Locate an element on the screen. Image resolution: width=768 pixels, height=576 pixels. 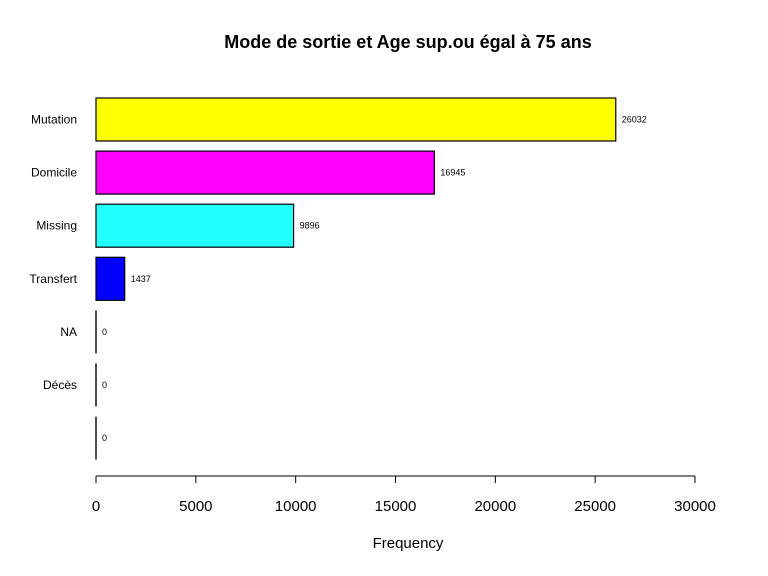
category-label: Décès is located at coordinates (60, 385).